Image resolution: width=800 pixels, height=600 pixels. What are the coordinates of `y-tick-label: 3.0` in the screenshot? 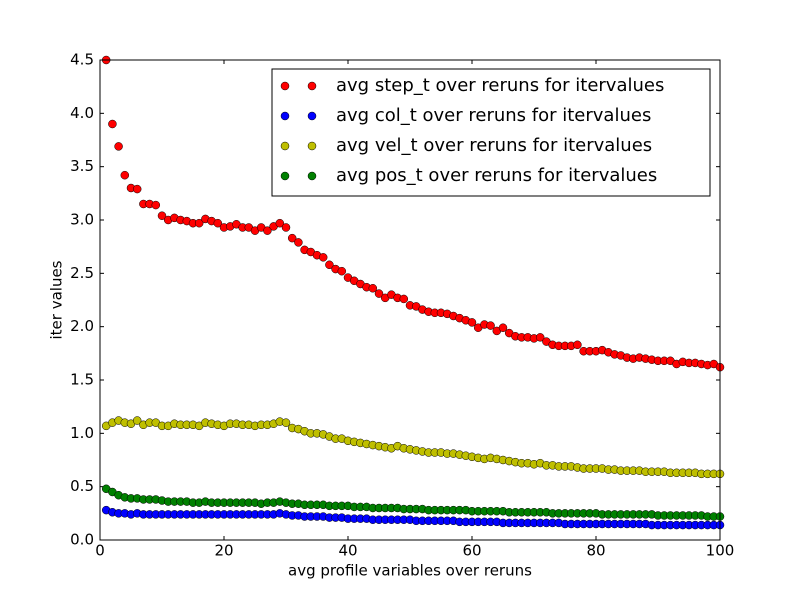 It's located at (82, 220).